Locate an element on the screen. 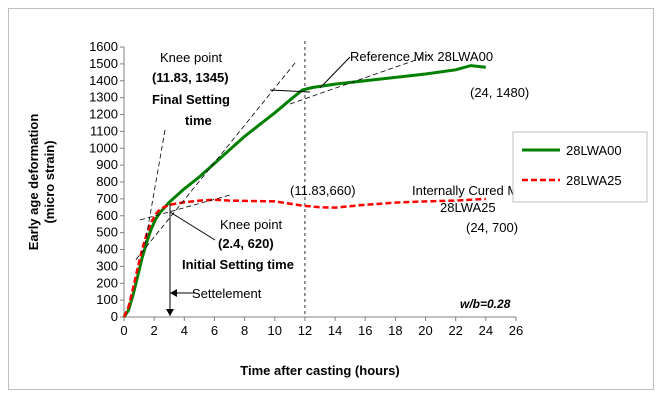 This screenshot has width=662, height=398. annotation-settlement: Settelement is located at coordinates (227, 293).